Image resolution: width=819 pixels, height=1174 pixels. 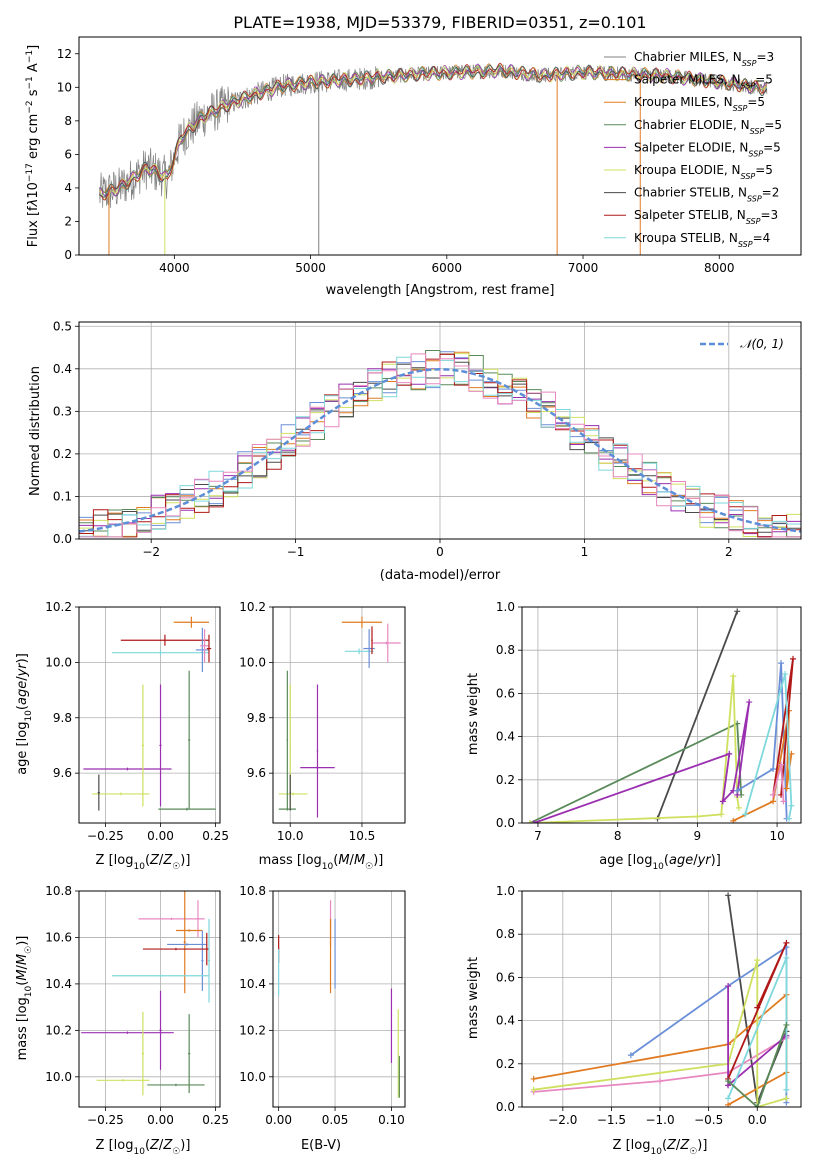 I want to click on legend-label: Chabrier MILES, NSSP=3, so click(x=704, y=59).